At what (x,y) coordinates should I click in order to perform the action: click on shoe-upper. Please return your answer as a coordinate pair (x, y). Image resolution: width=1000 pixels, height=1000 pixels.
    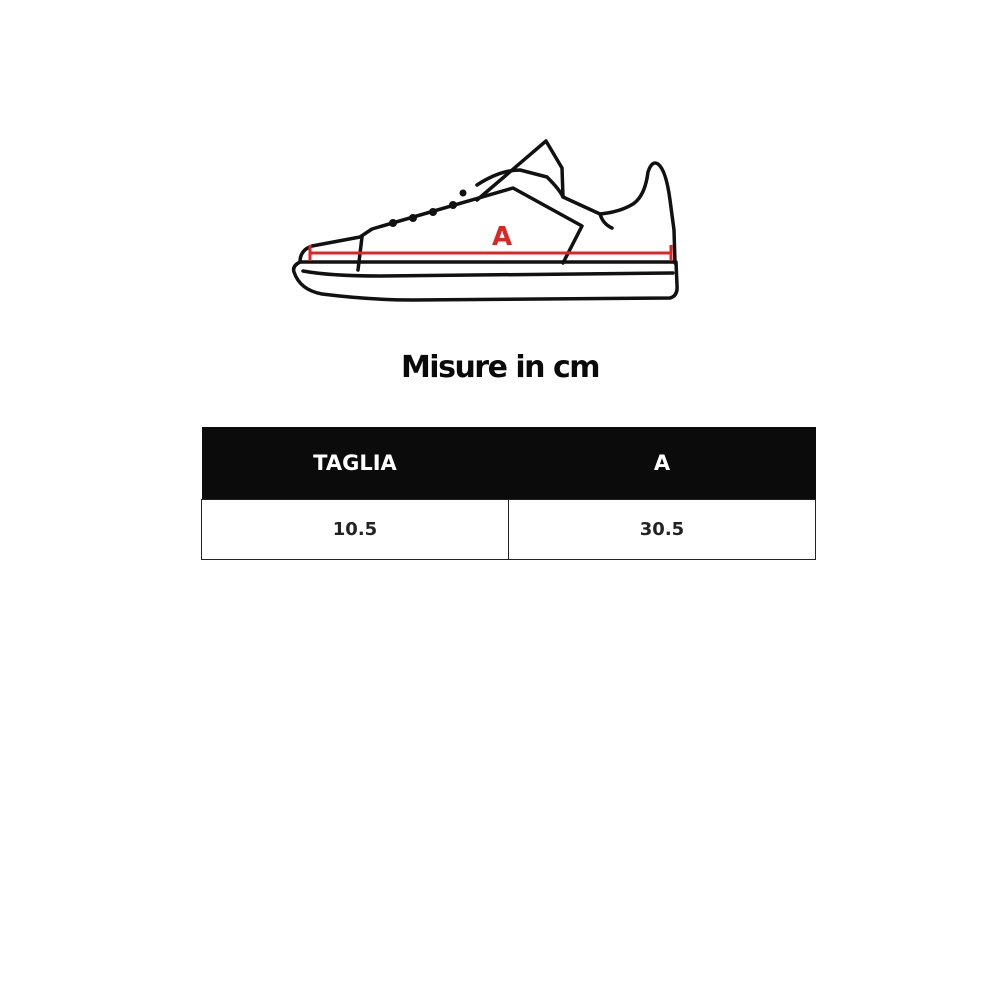
    Looking at the image, I should click on (441, 225).